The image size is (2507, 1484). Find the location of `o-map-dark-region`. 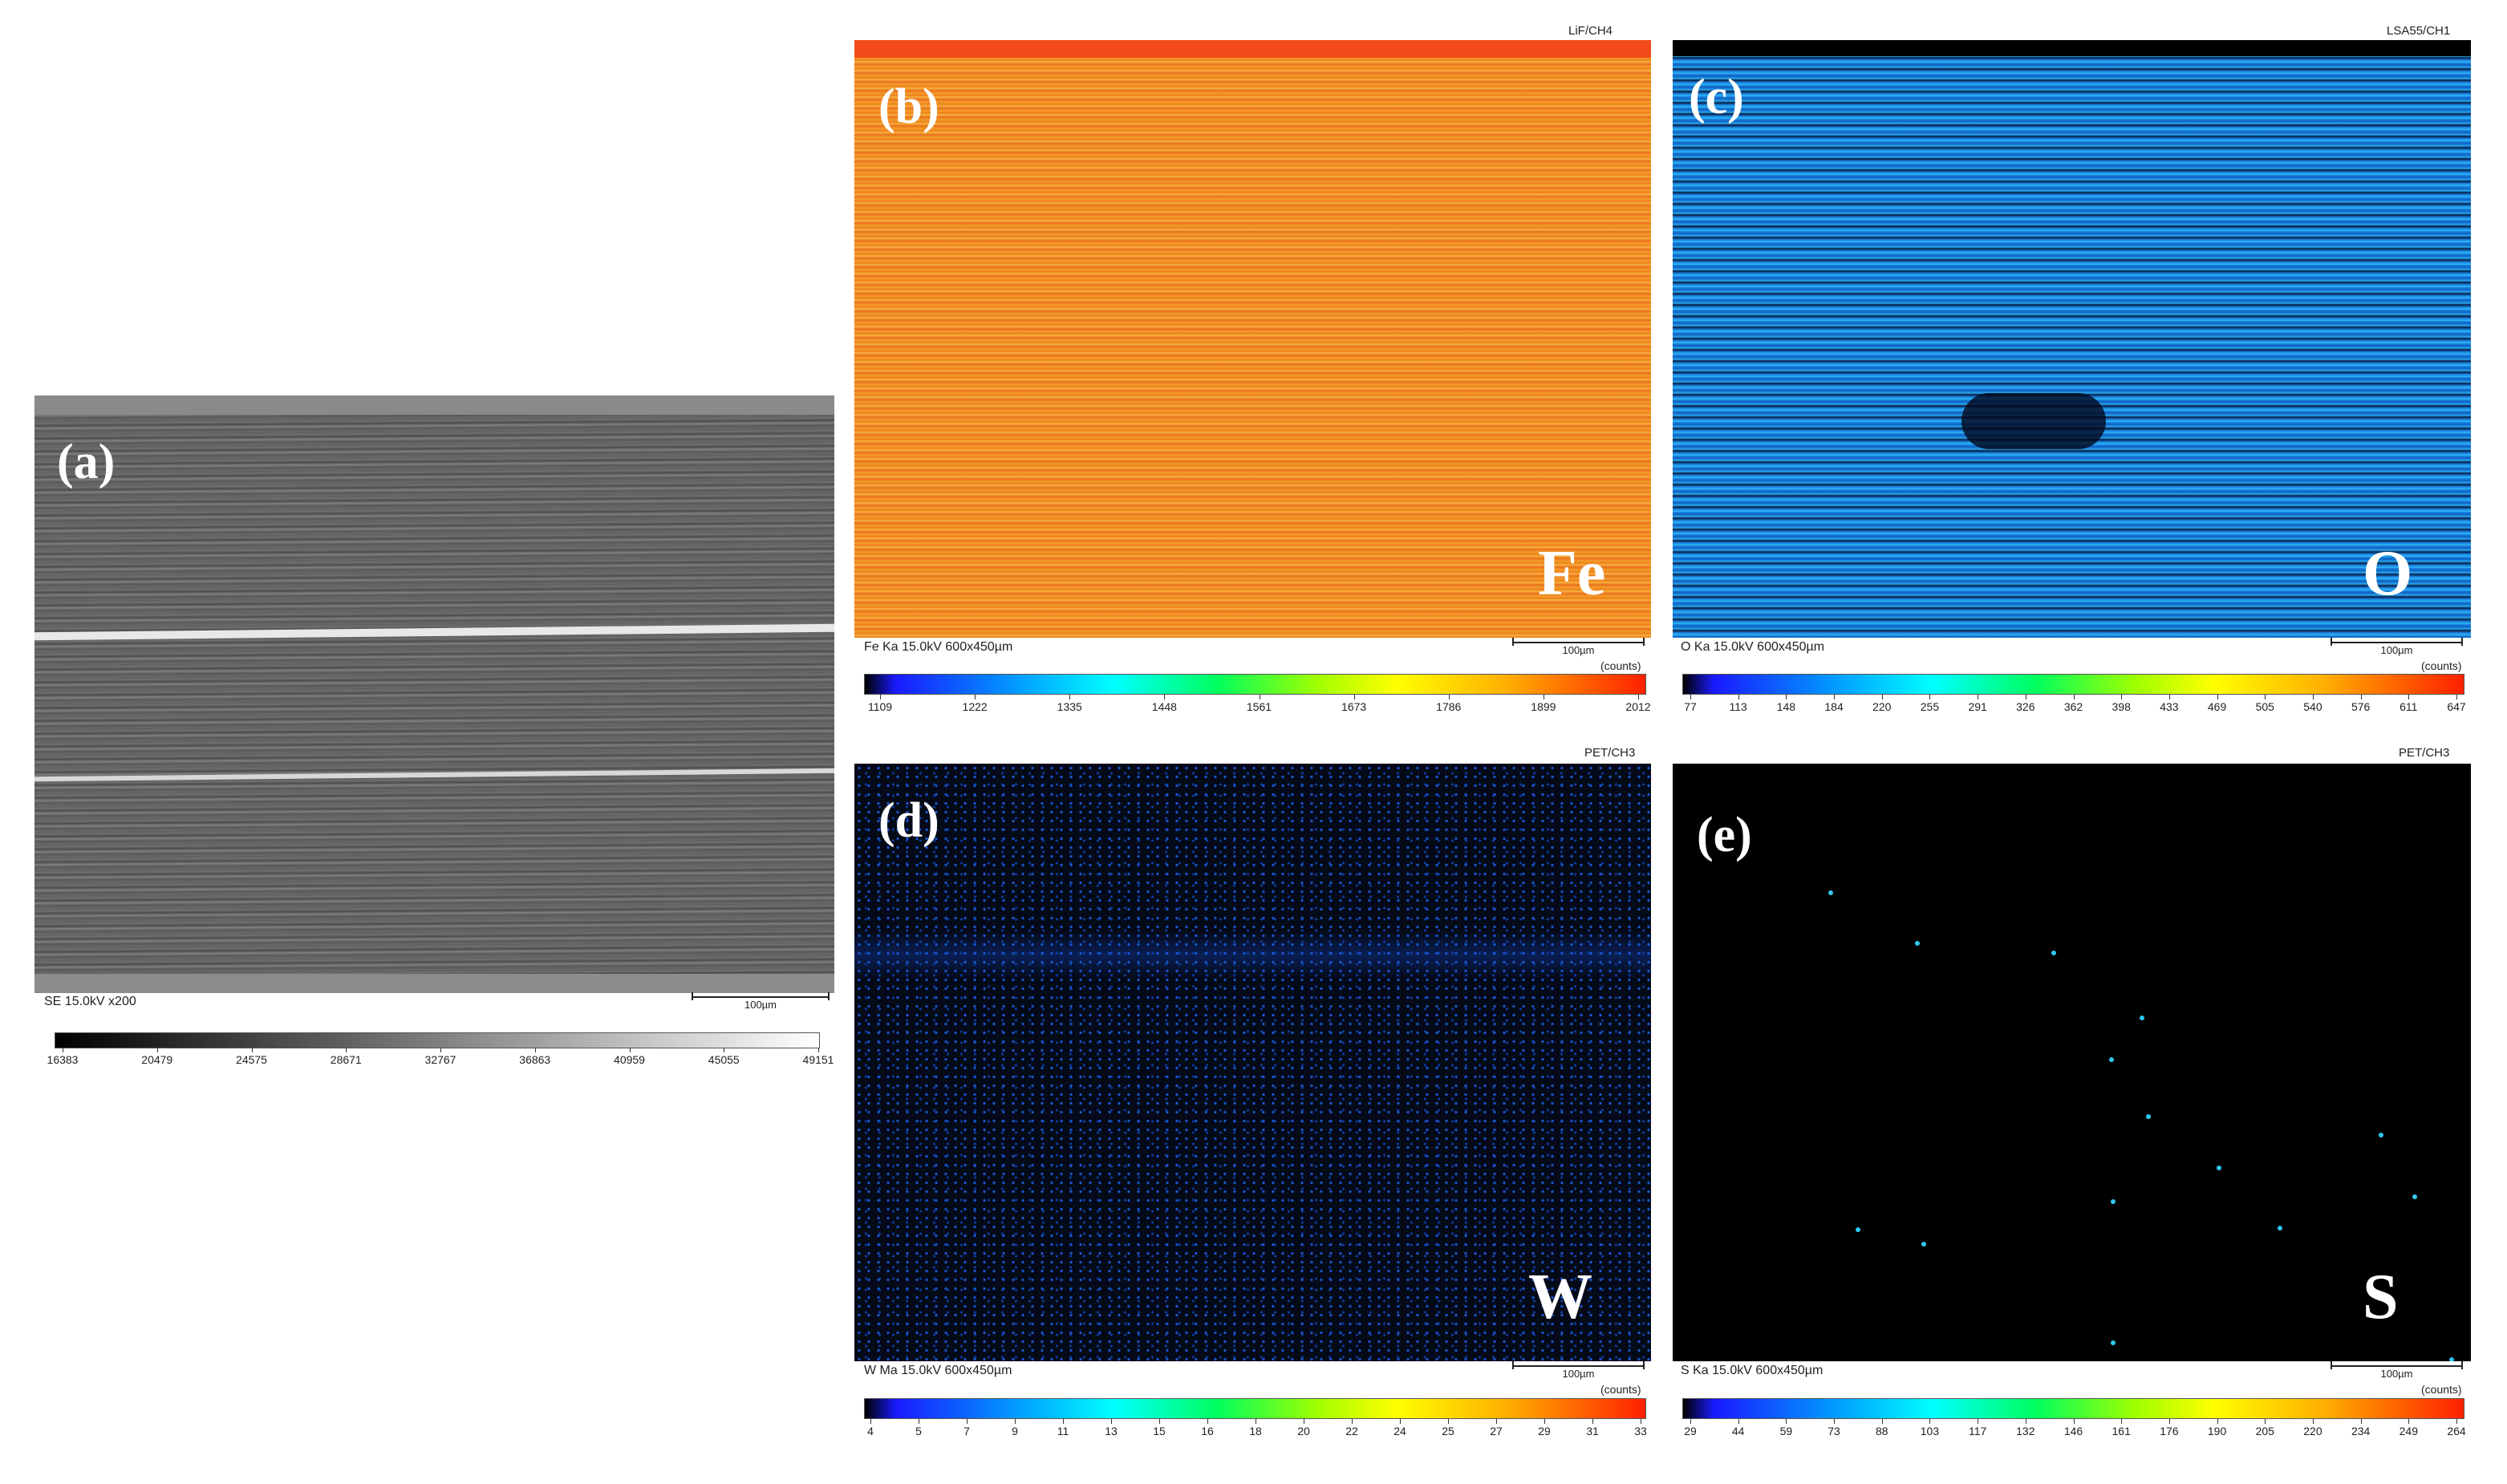

o-map-dark-region is located at coordinates (2033, 421).